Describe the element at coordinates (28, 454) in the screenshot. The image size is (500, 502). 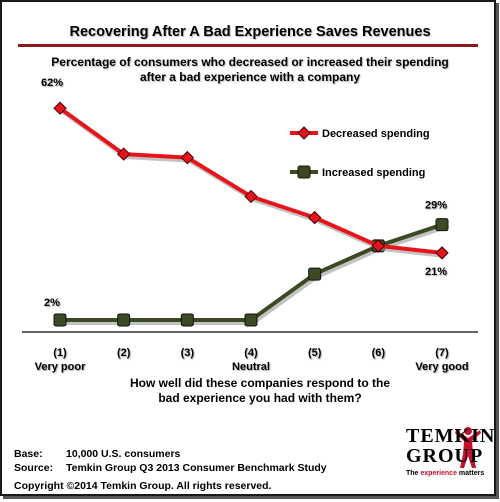
I see `footer-base-label: Base:` at that location.